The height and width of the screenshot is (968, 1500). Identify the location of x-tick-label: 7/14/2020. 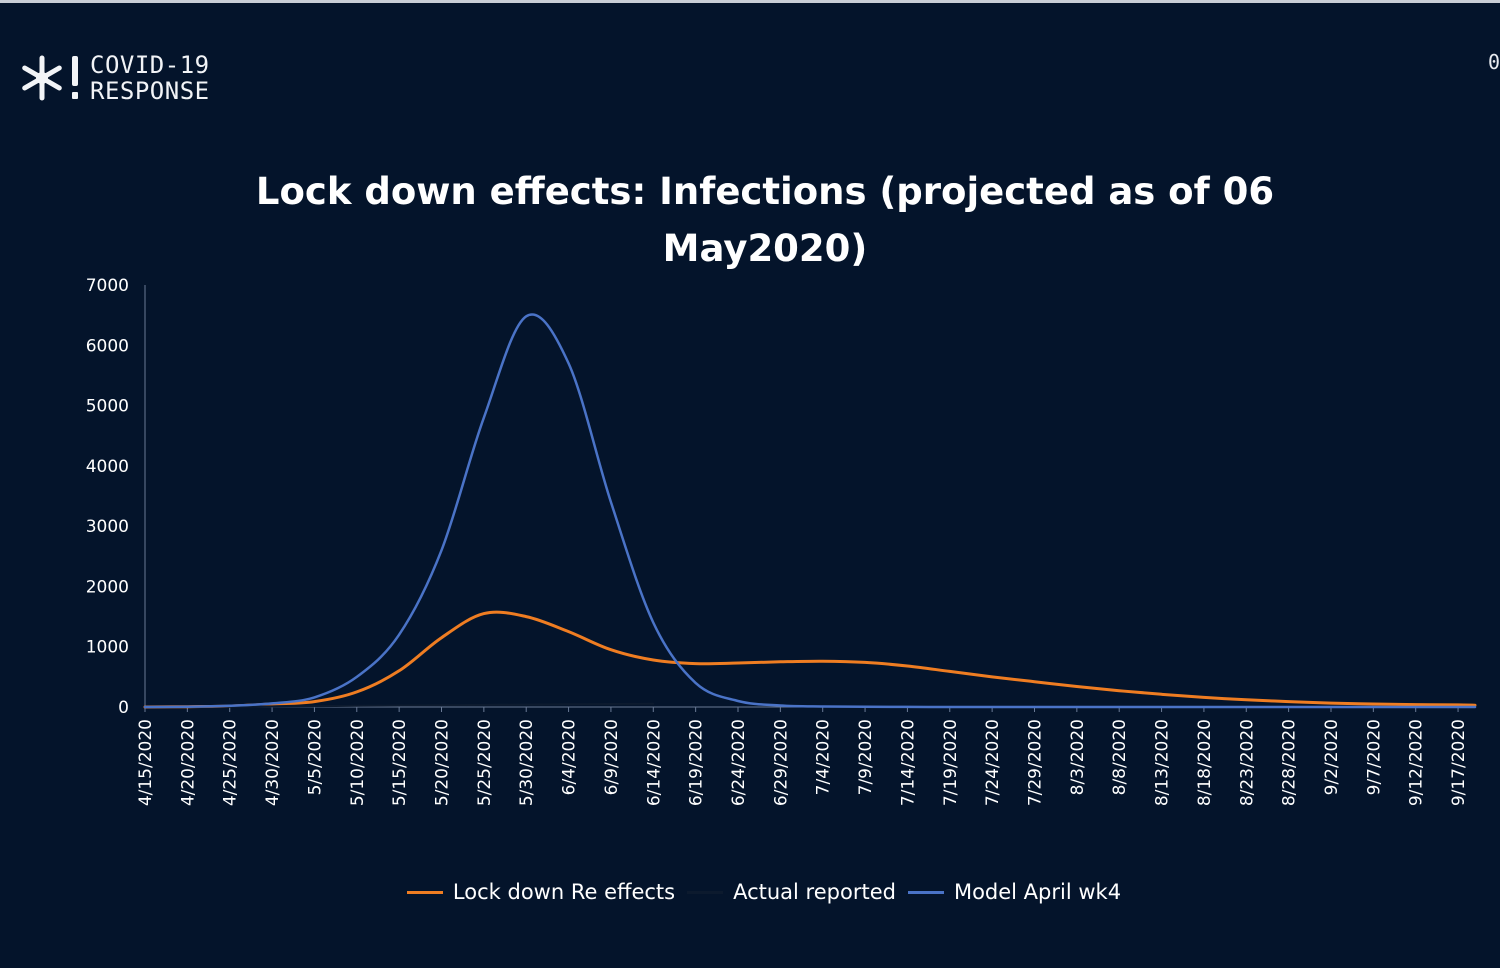
(908, 762).